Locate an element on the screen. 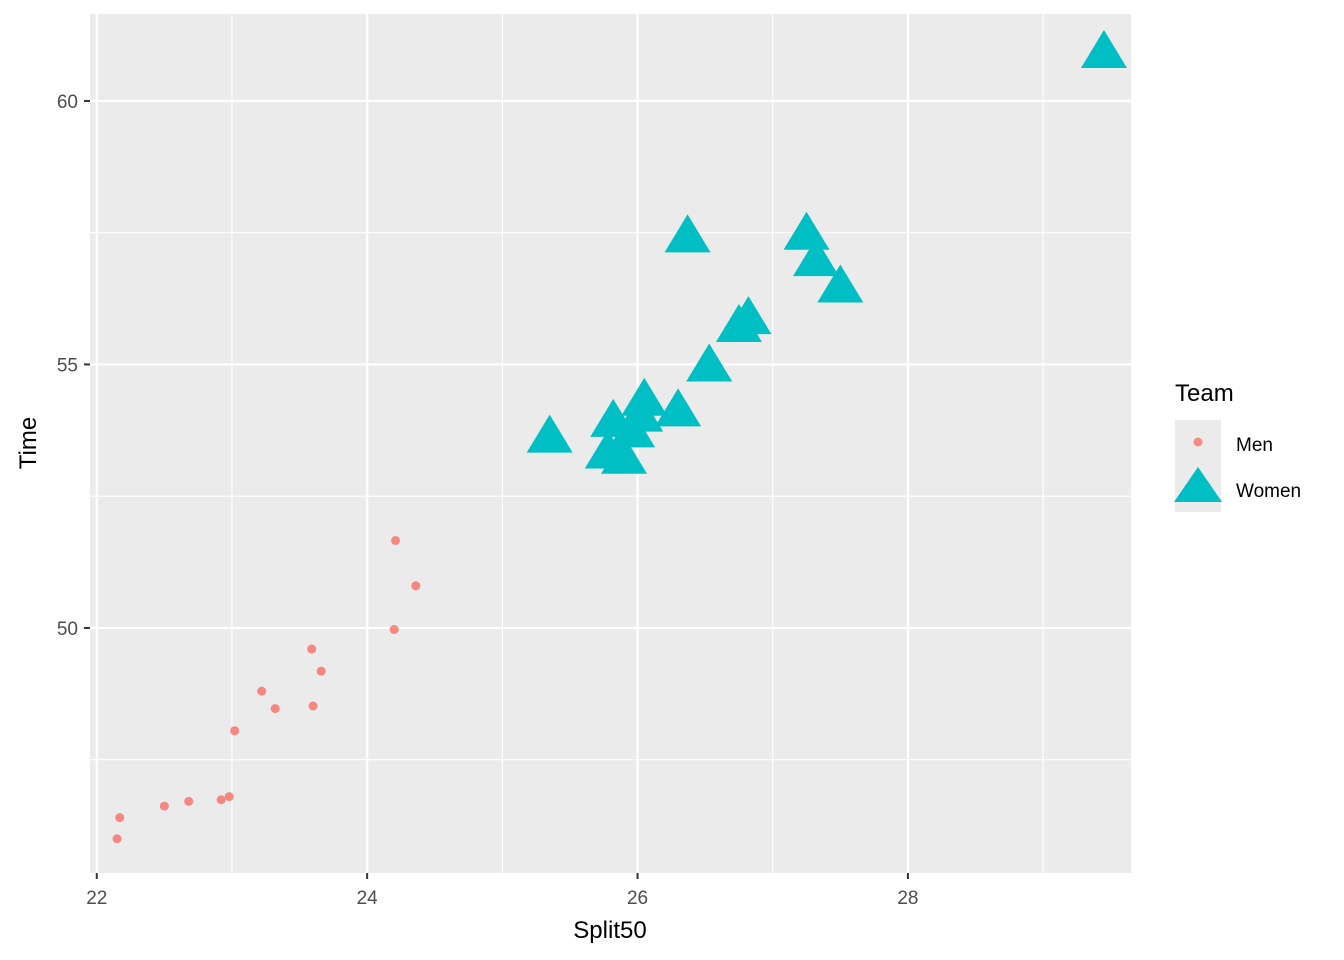 This screenshot has width=1344, height=960. x-axis: 22 24 26 28 is located at coordinates (502, 891).